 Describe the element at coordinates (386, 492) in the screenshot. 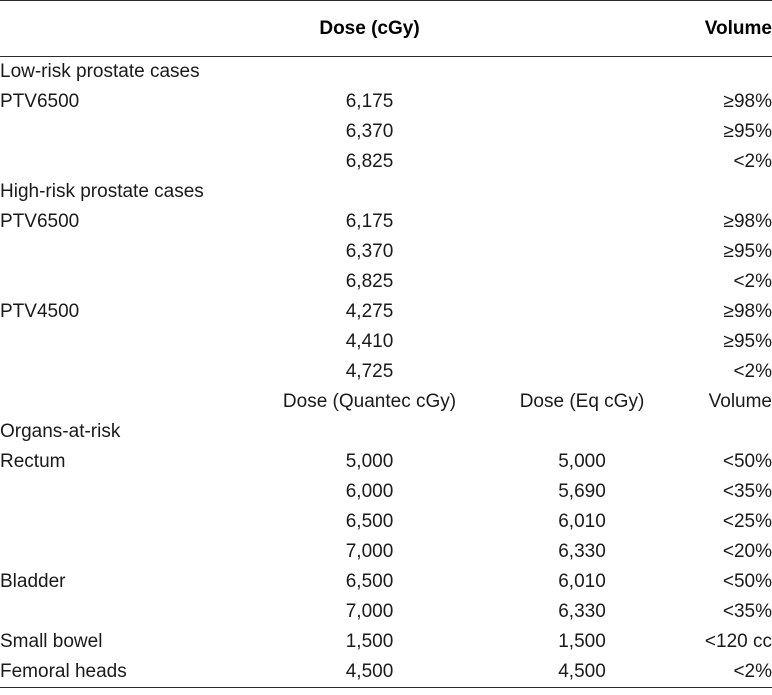

I see `table-row: 6,000 5,690 <35%` at that location.